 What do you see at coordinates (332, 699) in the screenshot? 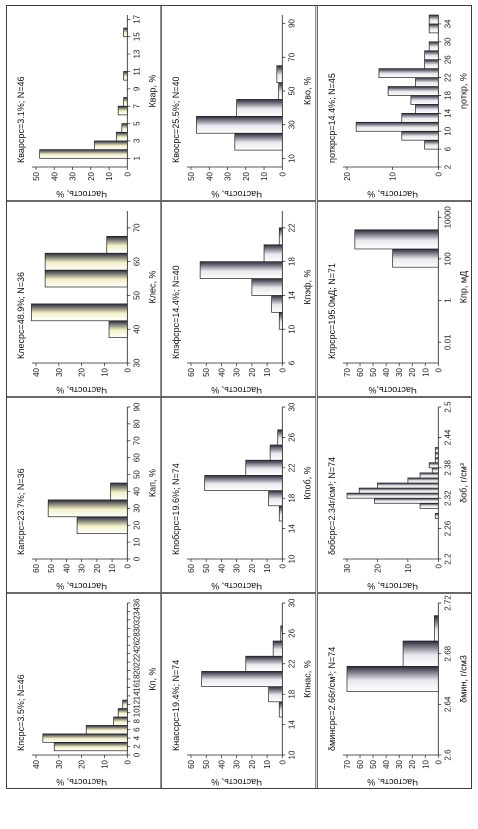
I see `chart-title: δминсрс=2.66г/см³; N=74` at bounding box center [332, 699].